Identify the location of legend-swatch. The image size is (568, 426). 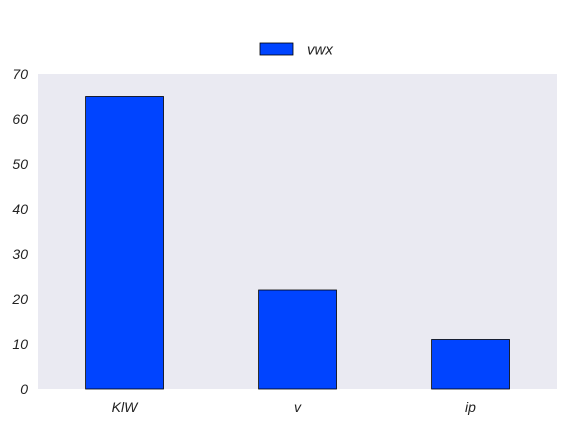
(276, 49).